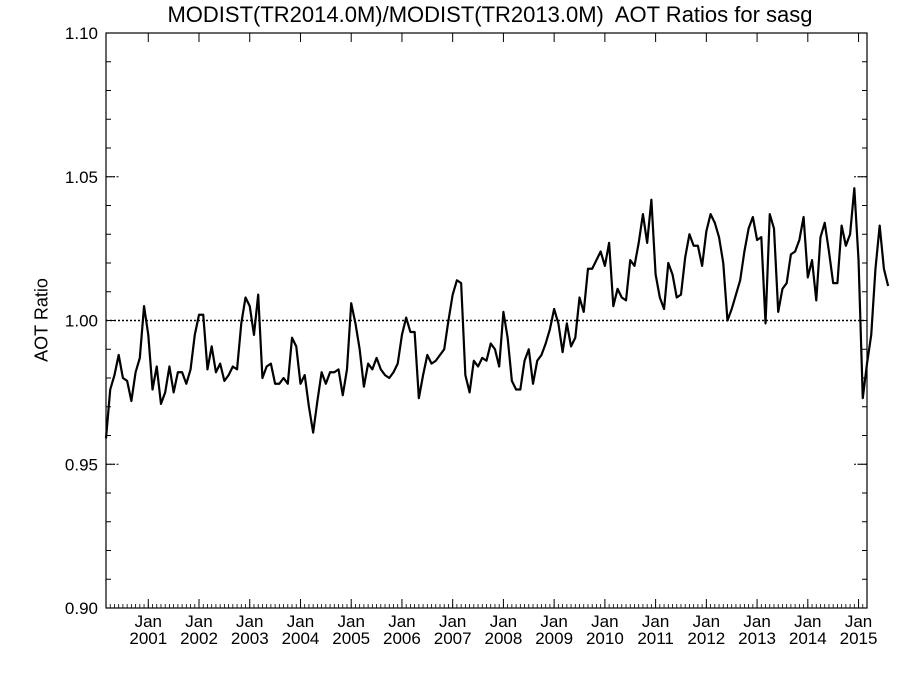 The width and height of the screenshot is (900, 675). I want to click on x-tick-label-year: 2015, so click(859, 638).